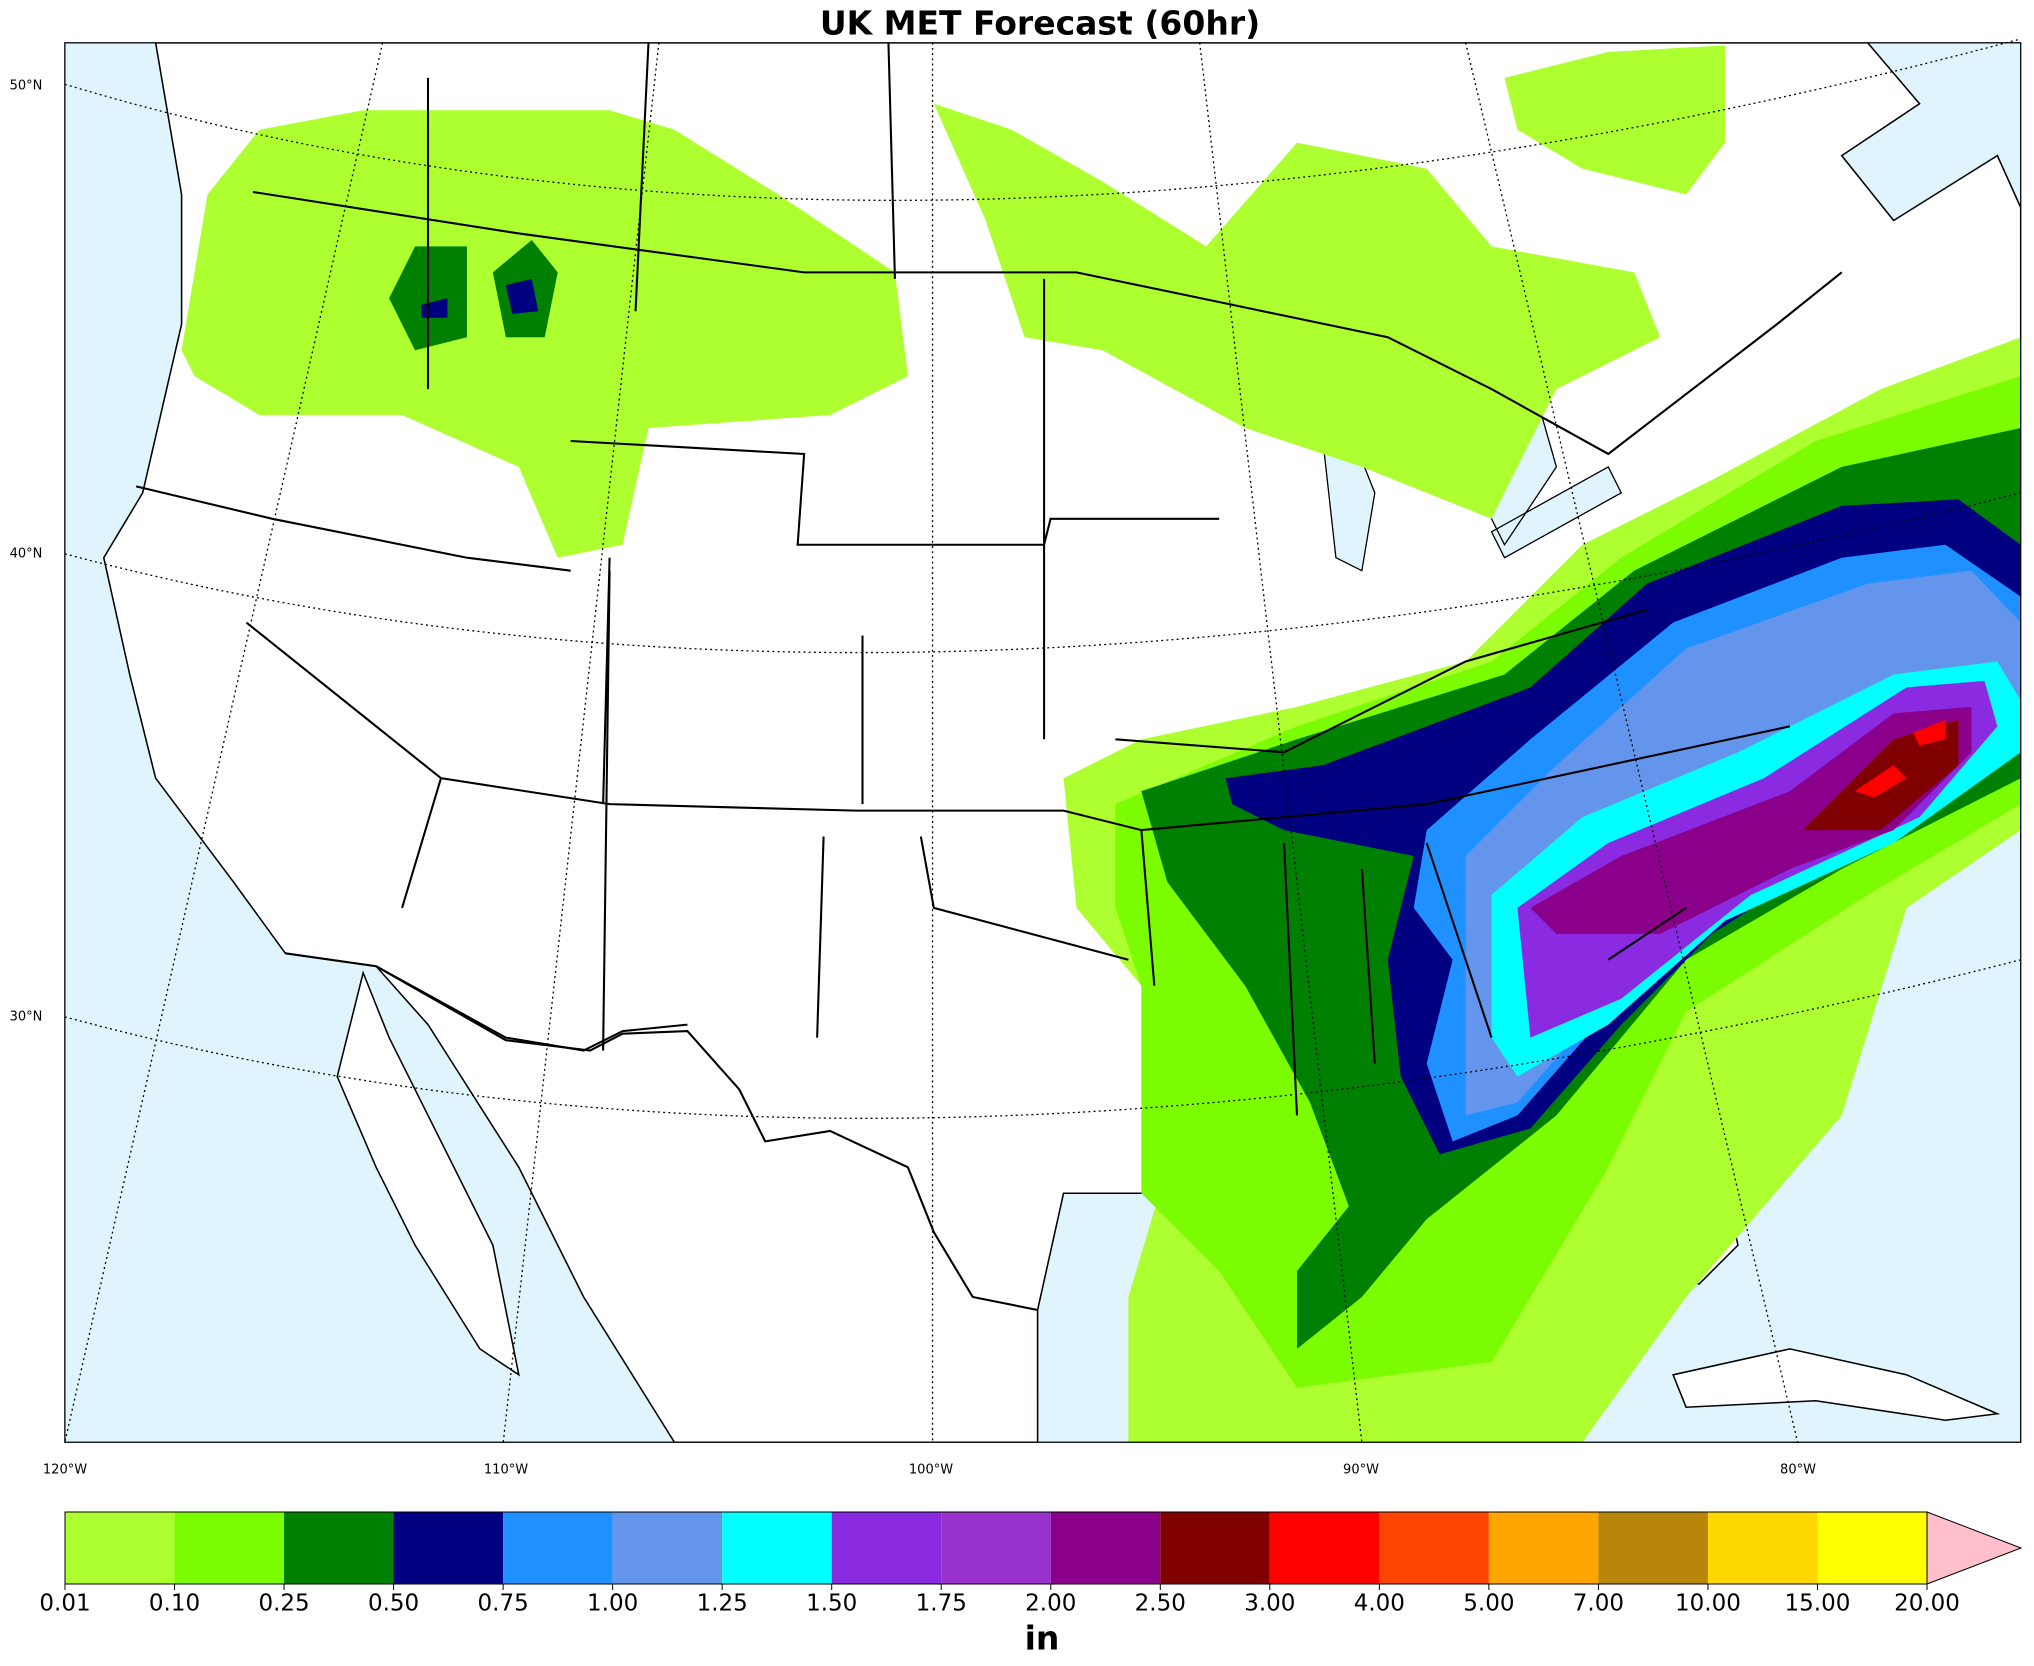 Image resolution: width=2034 pixels, height=1666 pixels. Describe the element at coordinates (831, 1604) in the screenshot. I see `colorbar-tick-label: 1.50` at that location.